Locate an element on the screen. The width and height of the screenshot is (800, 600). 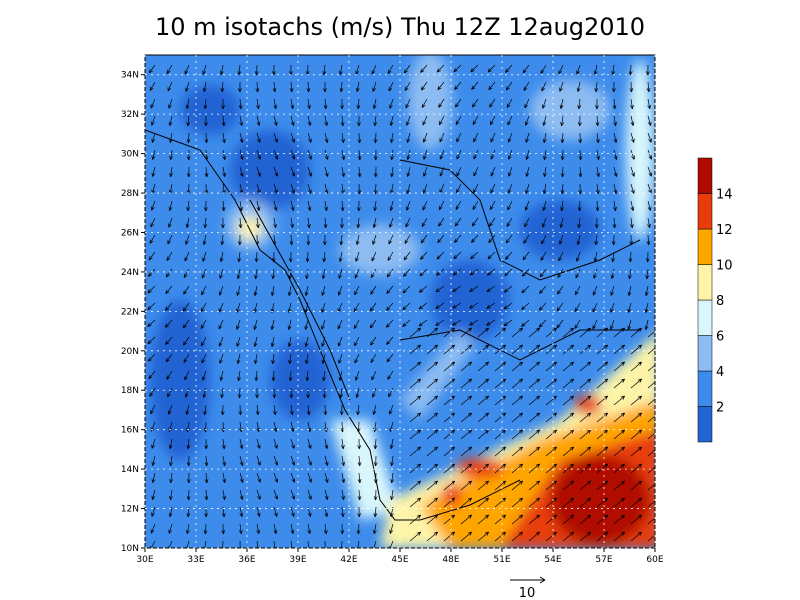
chart-title: 10 m isotachs (m/s) Thu 12Z 12aug2010 is located at coordinates (400, 27).